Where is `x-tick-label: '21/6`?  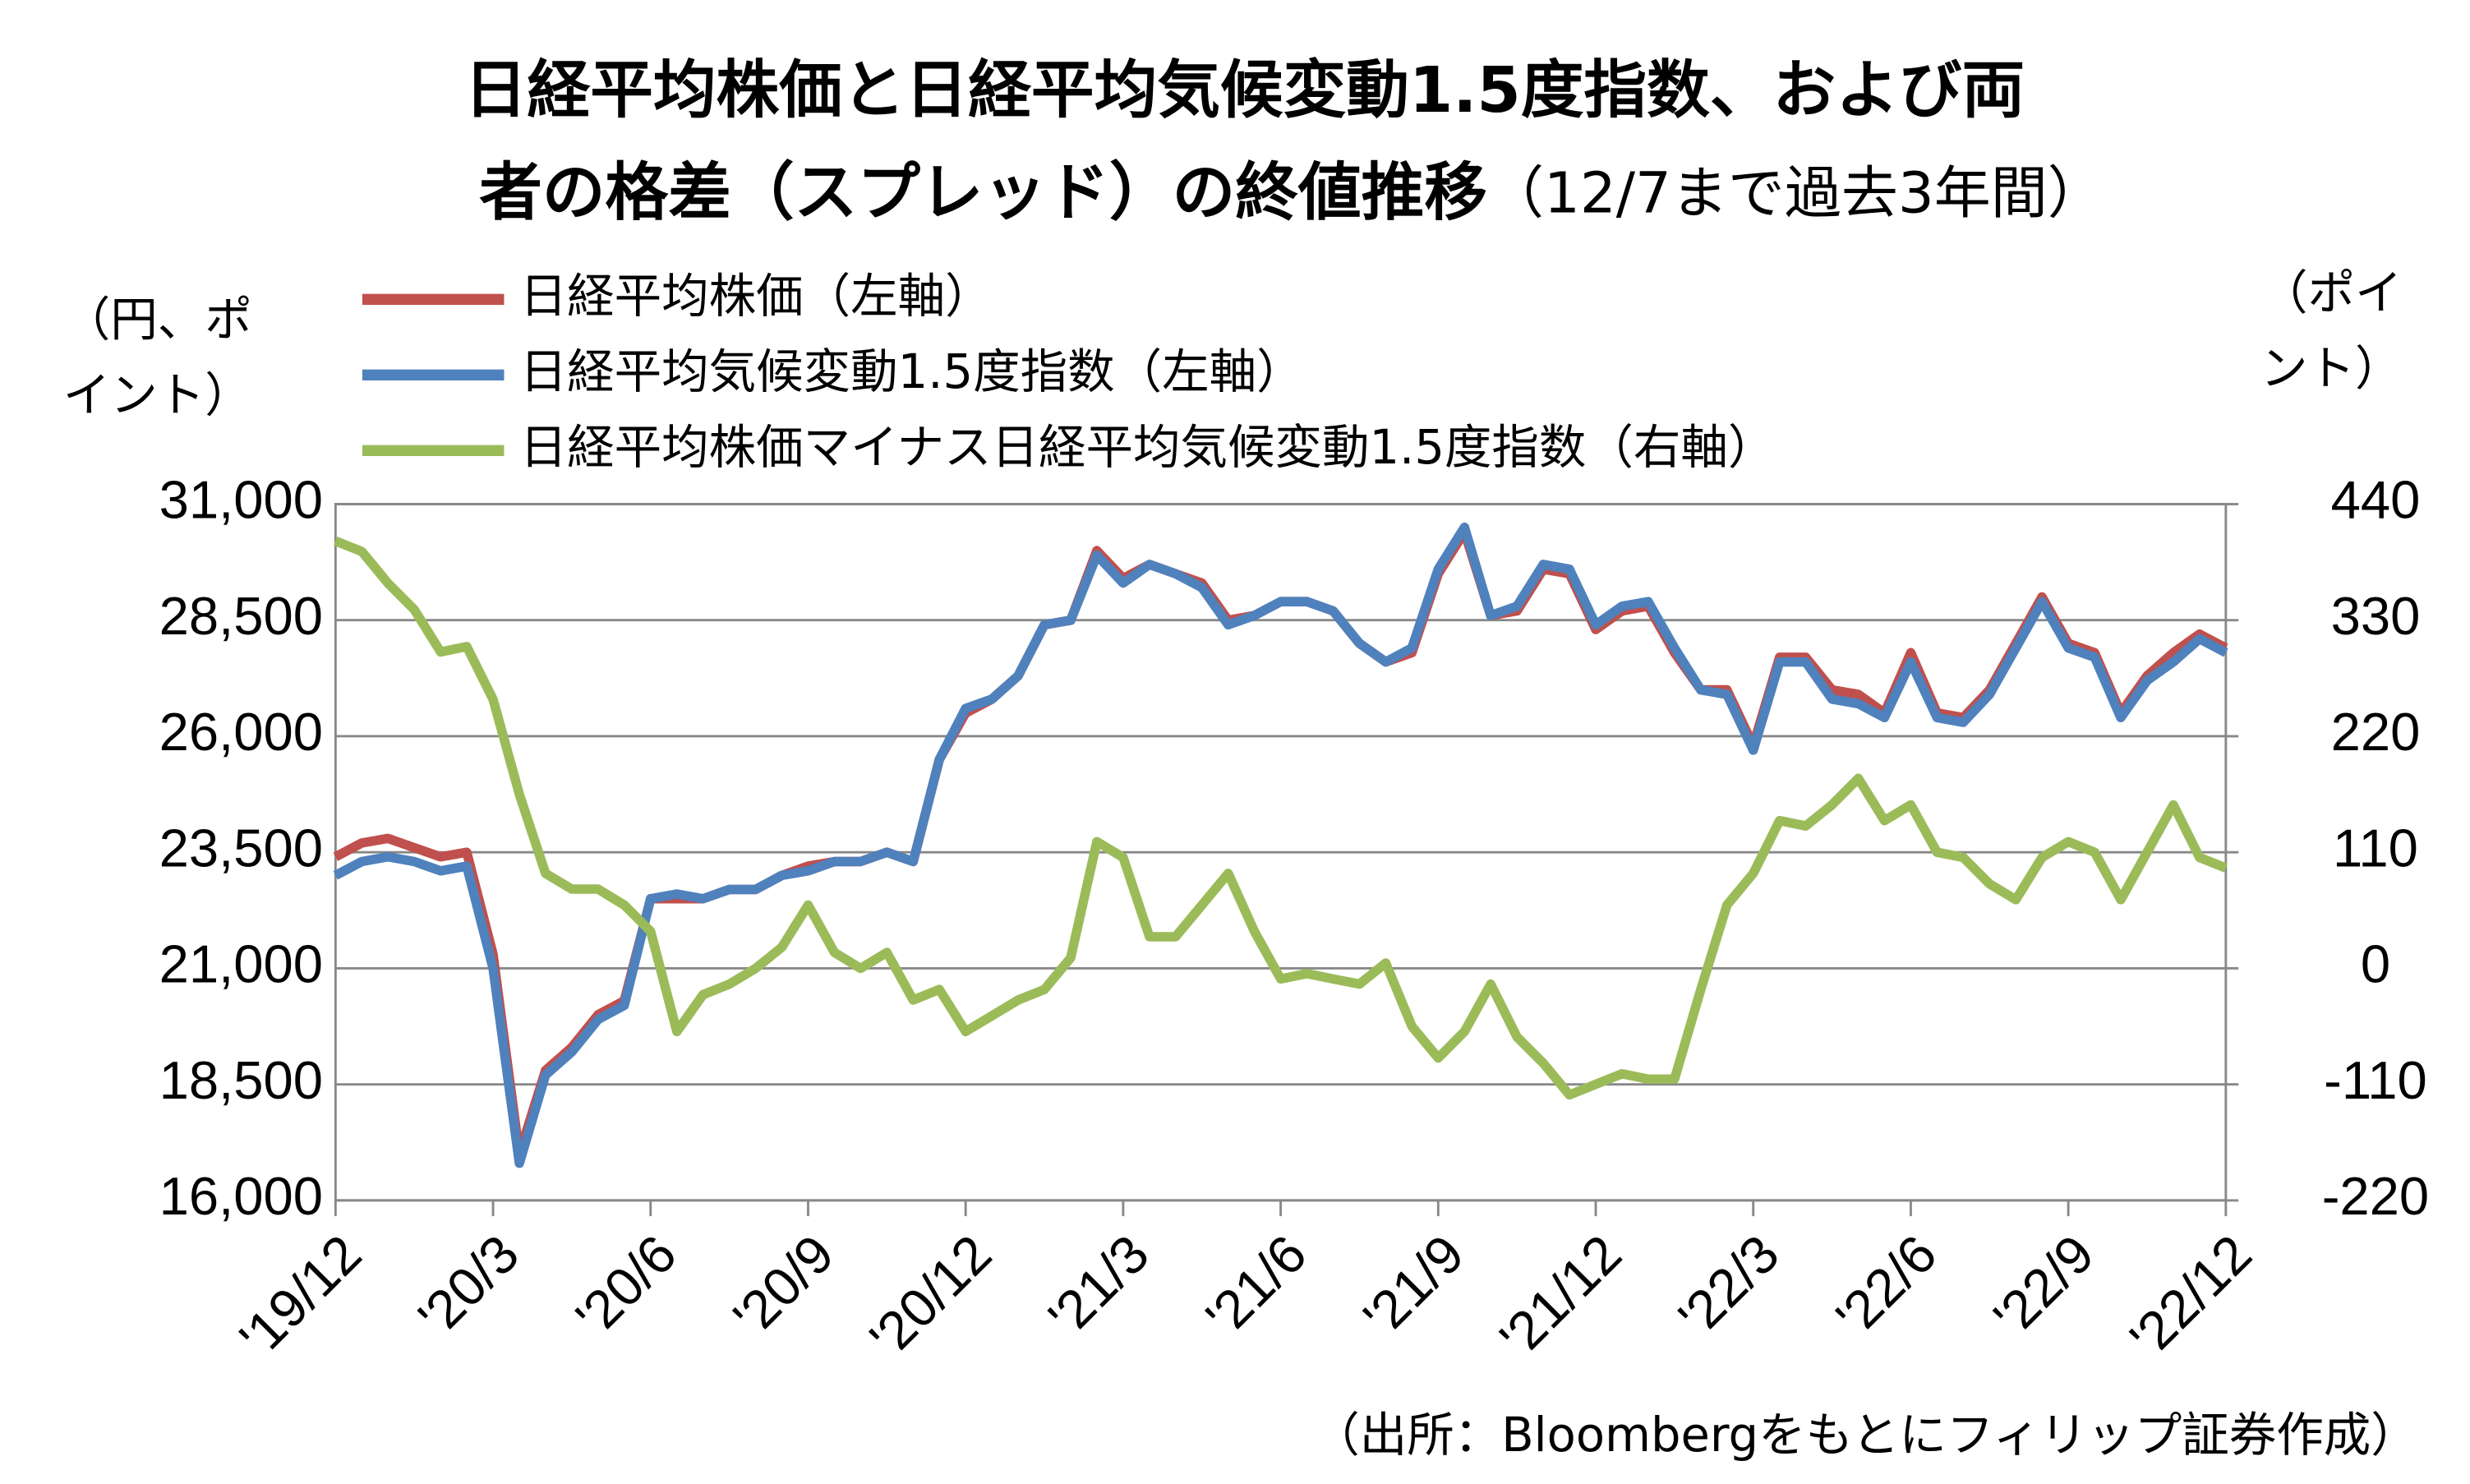 x-tick-label: '21/6 is located at coordinates (1256, 1285).